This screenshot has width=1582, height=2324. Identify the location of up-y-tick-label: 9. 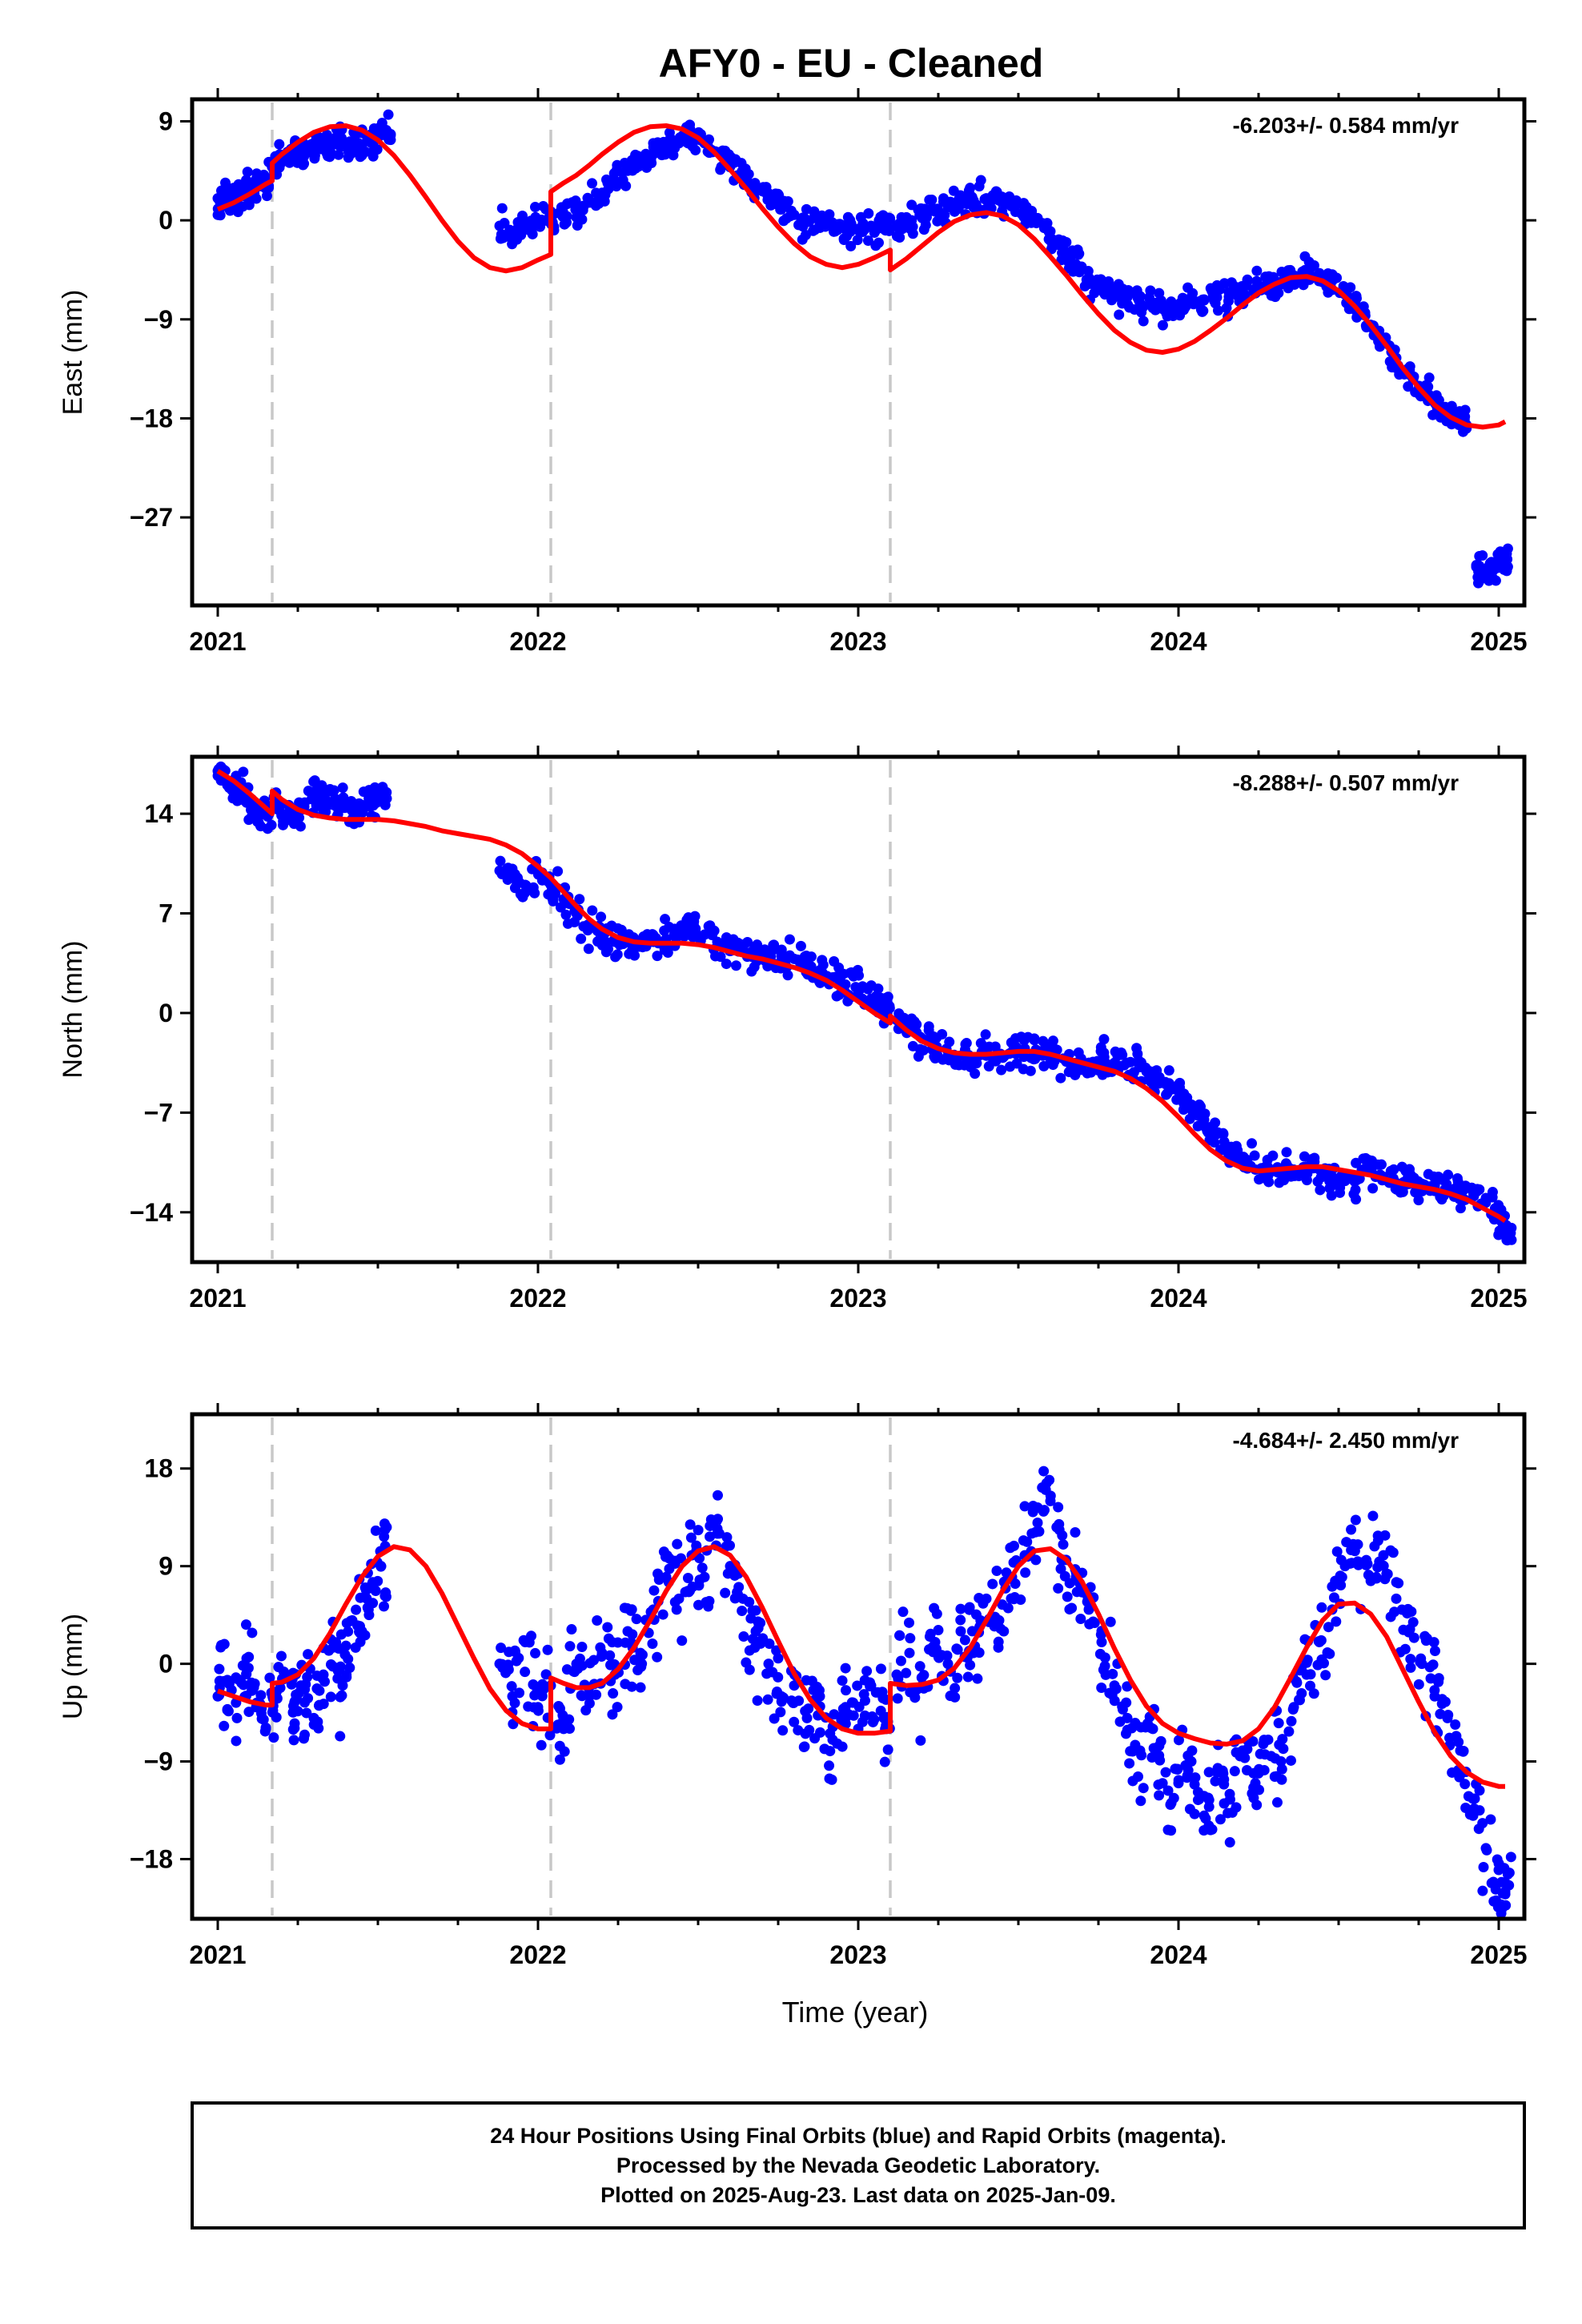
(166, 1566).